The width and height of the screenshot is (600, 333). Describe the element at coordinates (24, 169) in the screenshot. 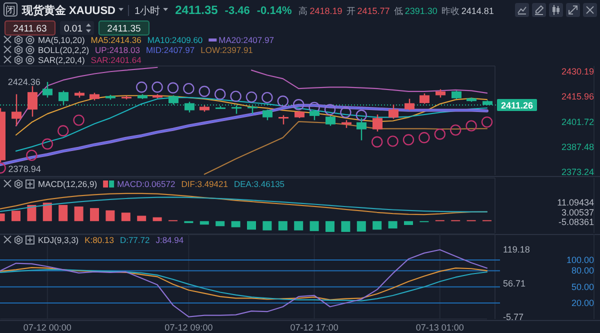

I see `annotation: 2378.94` at that location.